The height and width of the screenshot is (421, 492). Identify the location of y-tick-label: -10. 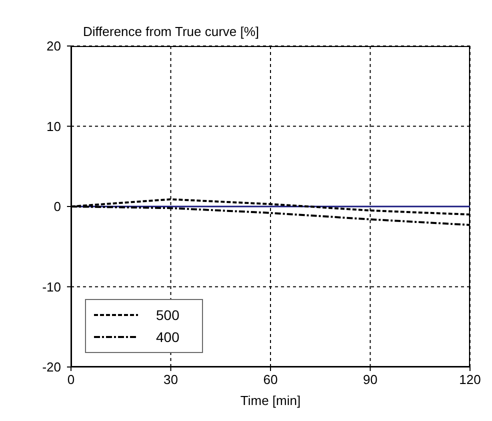
(51, 286).